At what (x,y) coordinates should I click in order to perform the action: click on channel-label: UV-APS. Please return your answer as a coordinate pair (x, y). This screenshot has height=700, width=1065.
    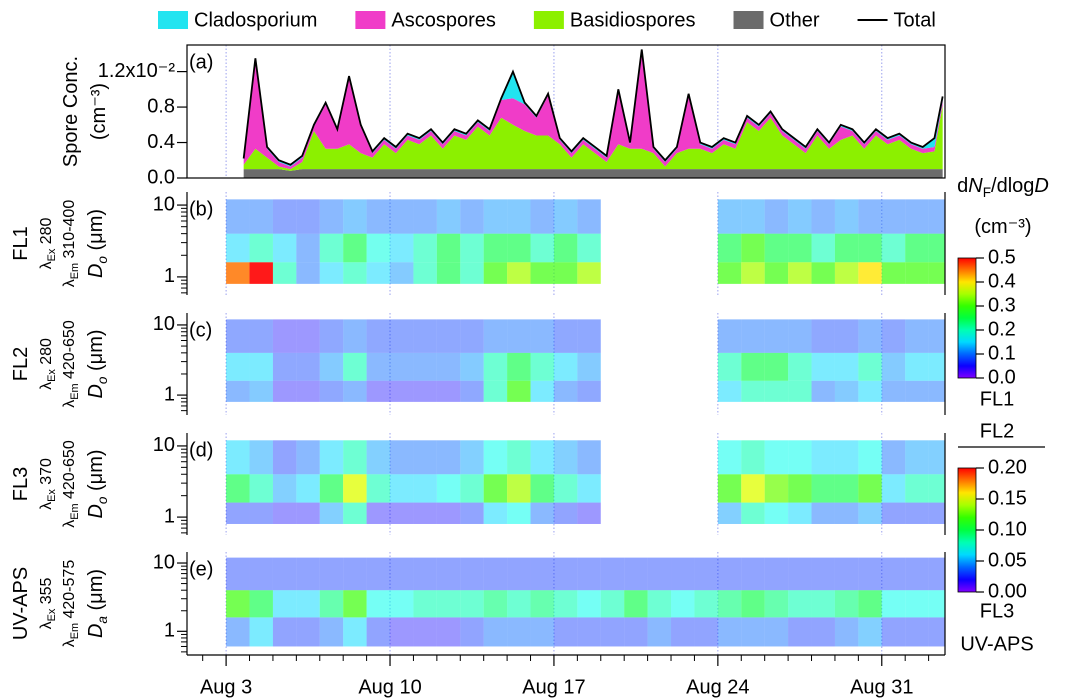
    Looking at the image, I should click on (21, 603).